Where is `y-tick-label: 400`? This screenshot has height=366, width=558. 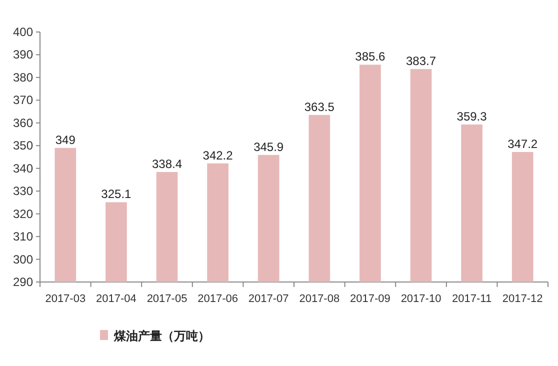
y-tick-label: 400 is located at coordinates (22, 32).